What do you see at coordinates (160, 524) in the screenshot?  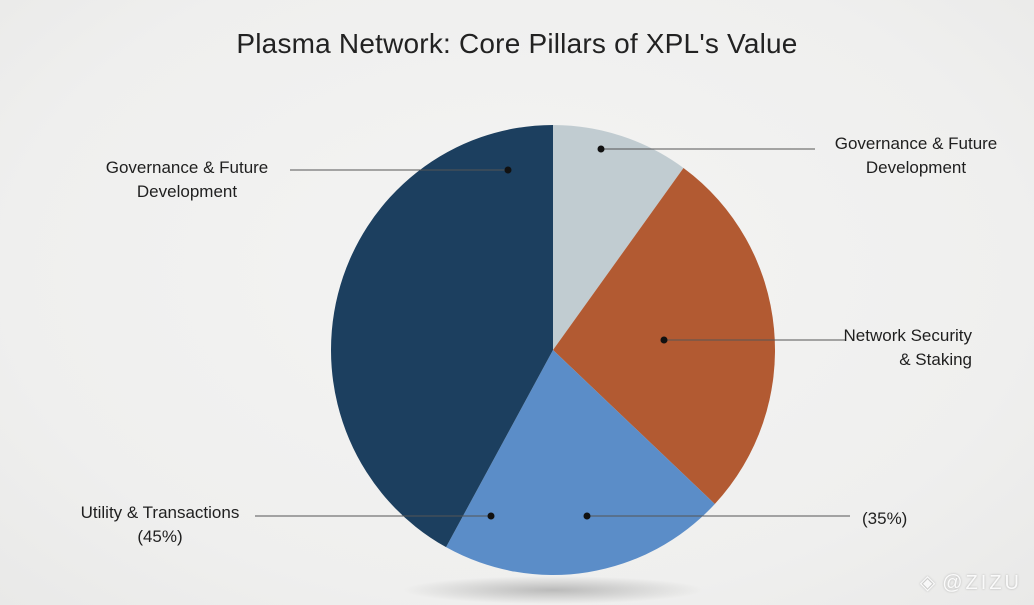 I see `label-utility: Utility & Transactions (45%)` at bounding box center [160, 524].